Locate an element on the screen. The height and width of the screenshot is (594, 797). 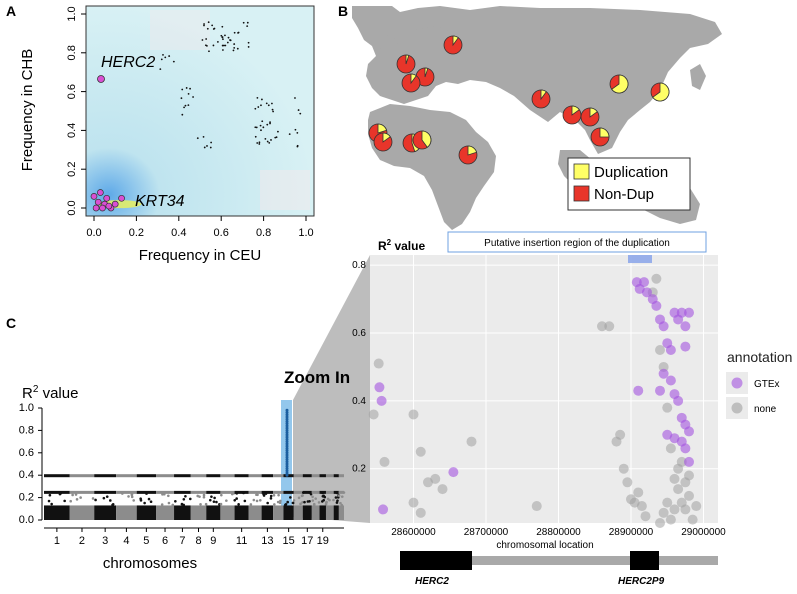
zoom-r2-sup: 2 is located at coordinates (389, 242).